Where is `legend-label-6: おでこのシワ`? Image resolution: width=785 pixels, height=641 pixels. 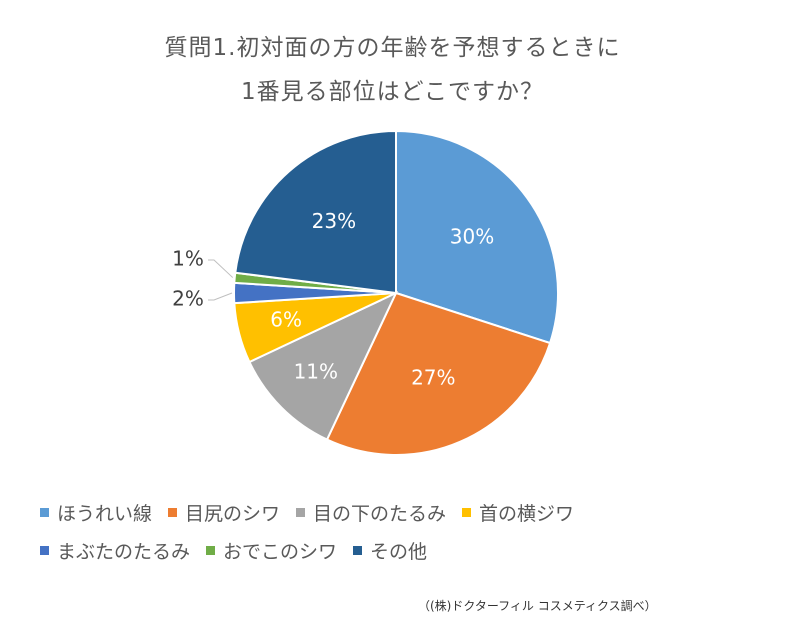
legend-label-6: おでこのシワ is located at coordinates (280, 551).